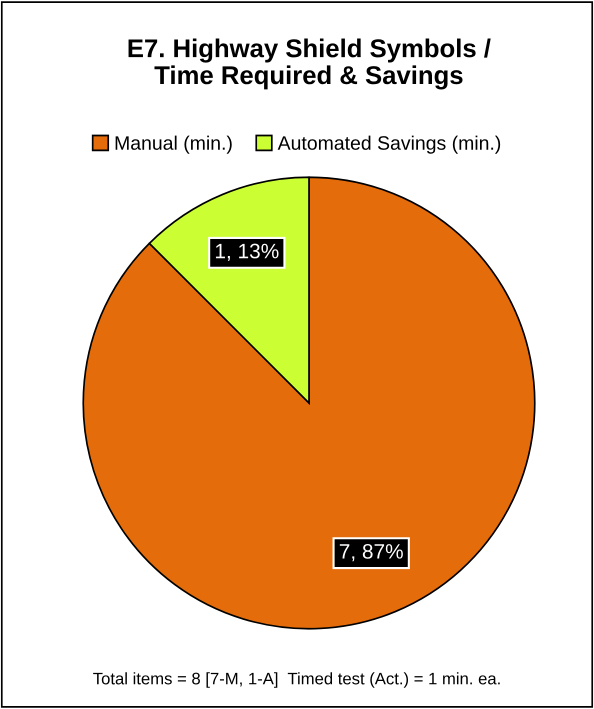 This screenshot has height=709, width=594. Describe the element at coordinates (174, 145) in the screenshot. I see `legend-label: Manual (min.)` at that location.